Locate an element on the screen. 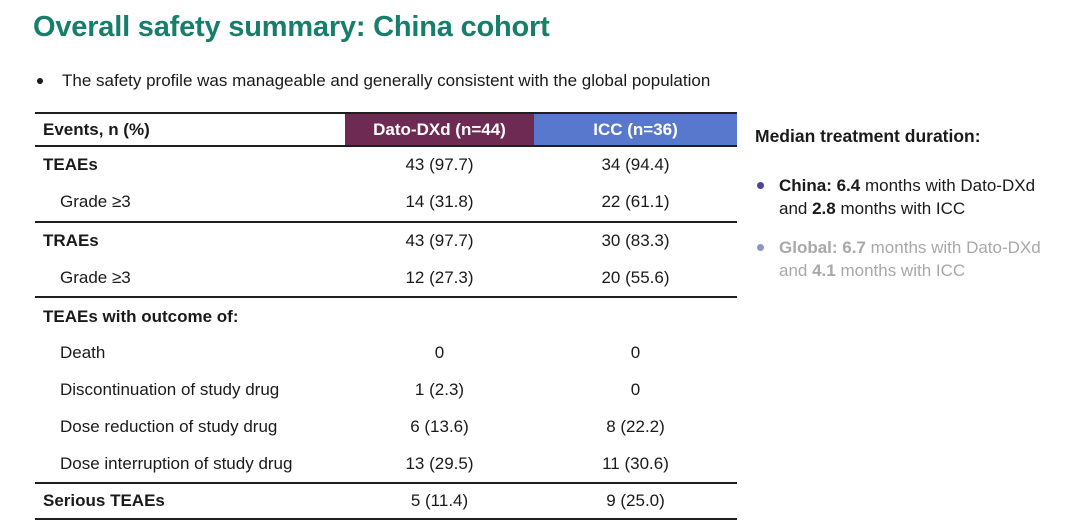 Image resolution: width=1080 pixels, height=524 pixels. table-header-row: Events, n (%) Dato-DXd (n=44) ICC (n=36) is located at coordinates (386, 130).